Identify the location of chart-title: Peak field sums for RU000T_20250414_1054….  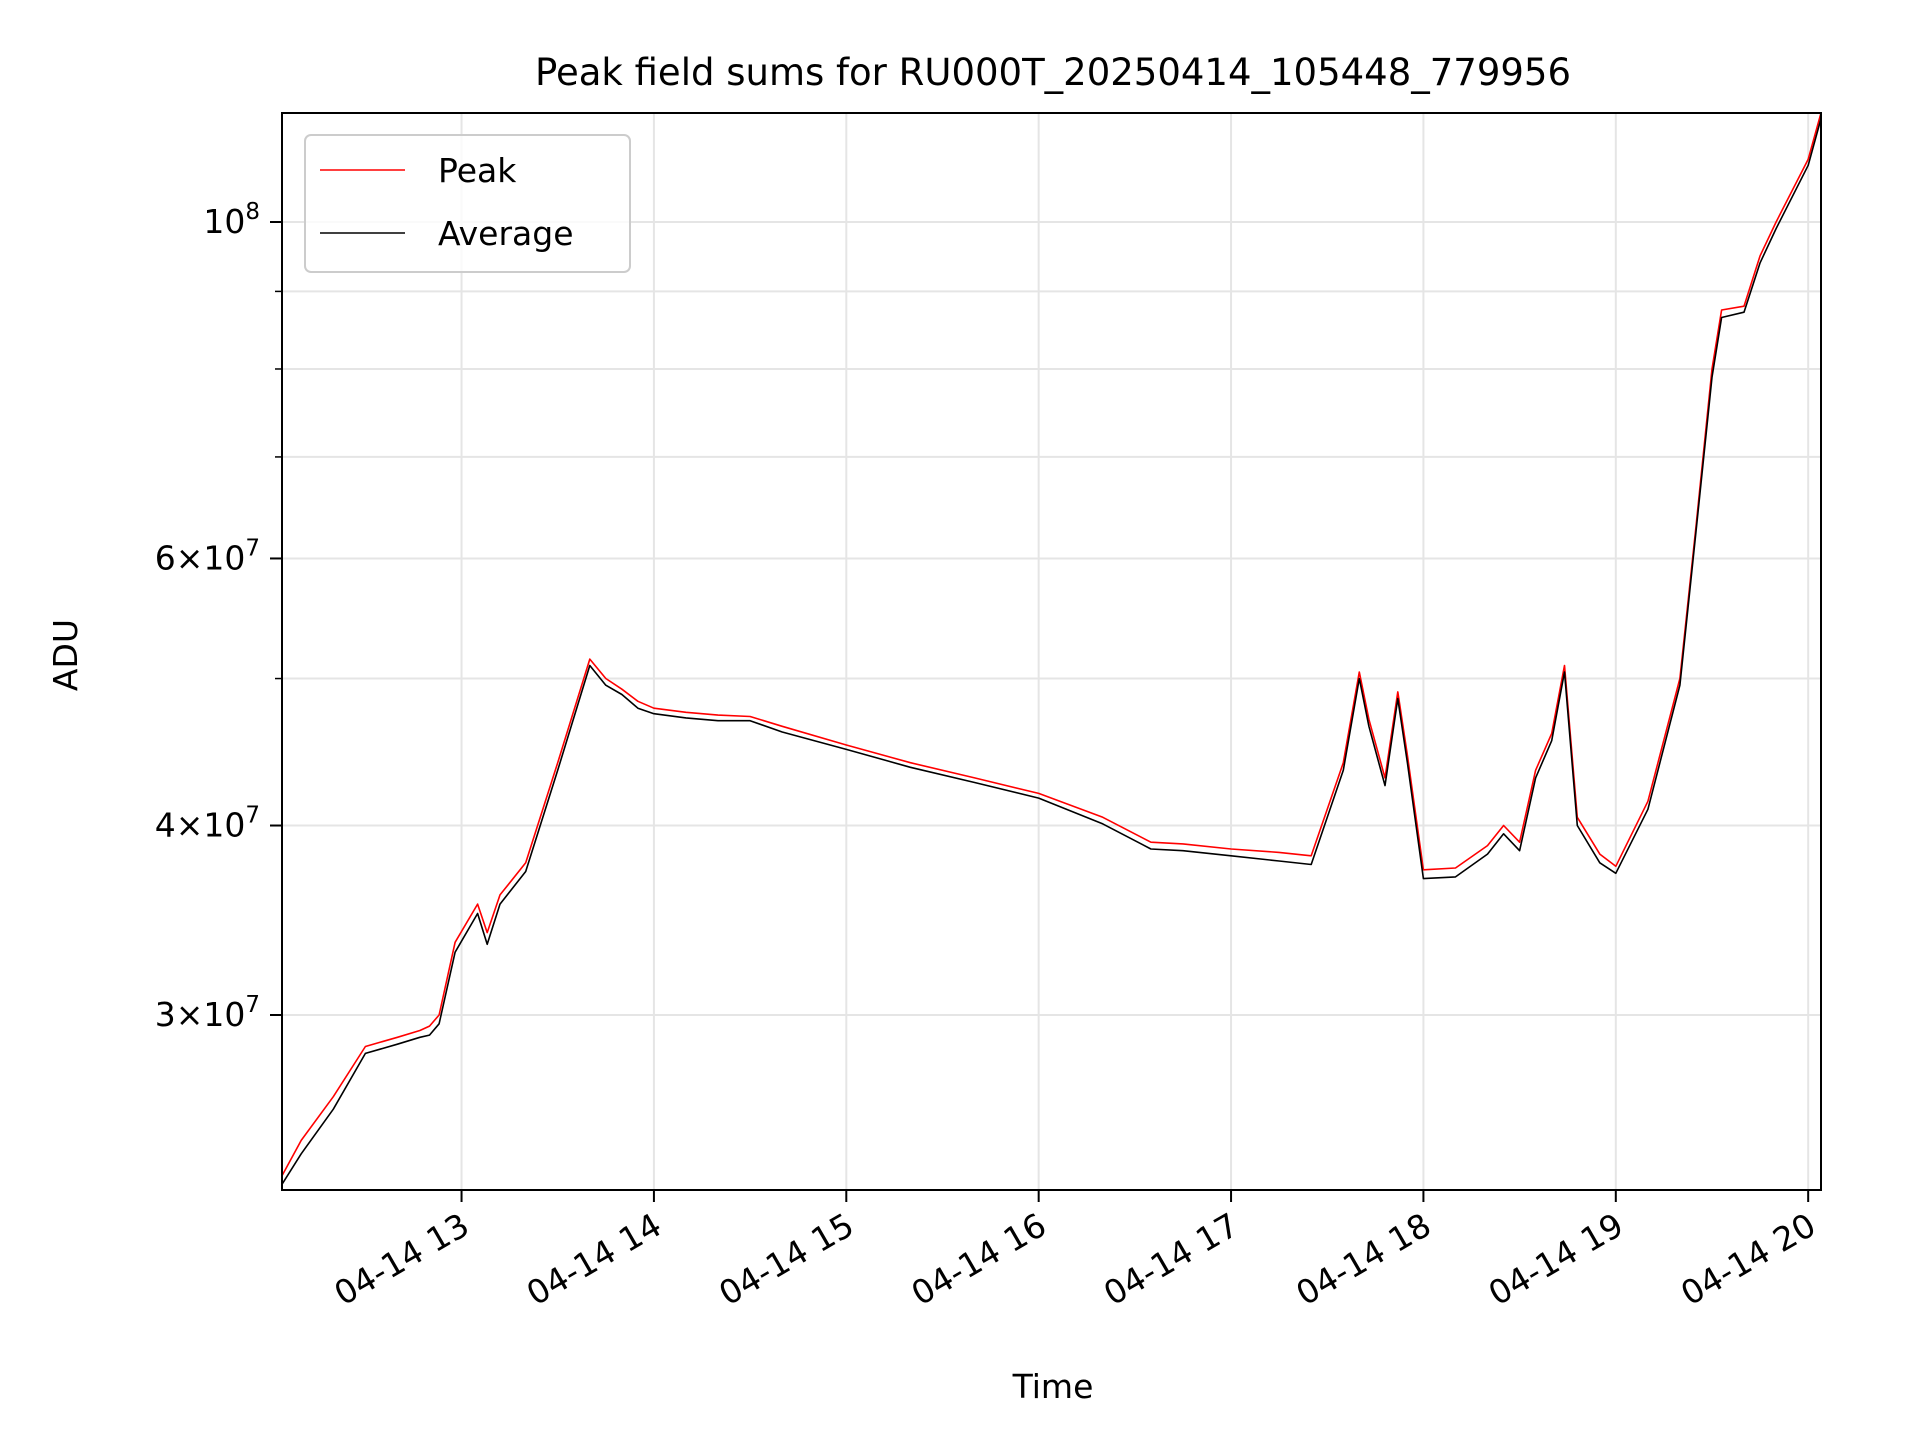
(1053, 72).